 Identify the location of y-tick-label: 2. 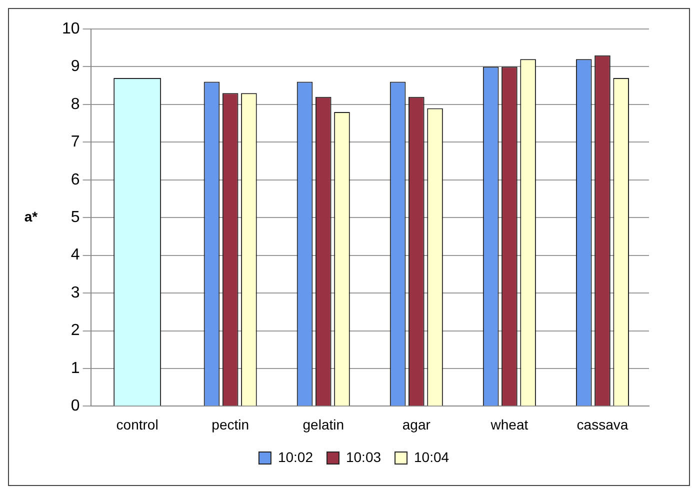
(75, 331).